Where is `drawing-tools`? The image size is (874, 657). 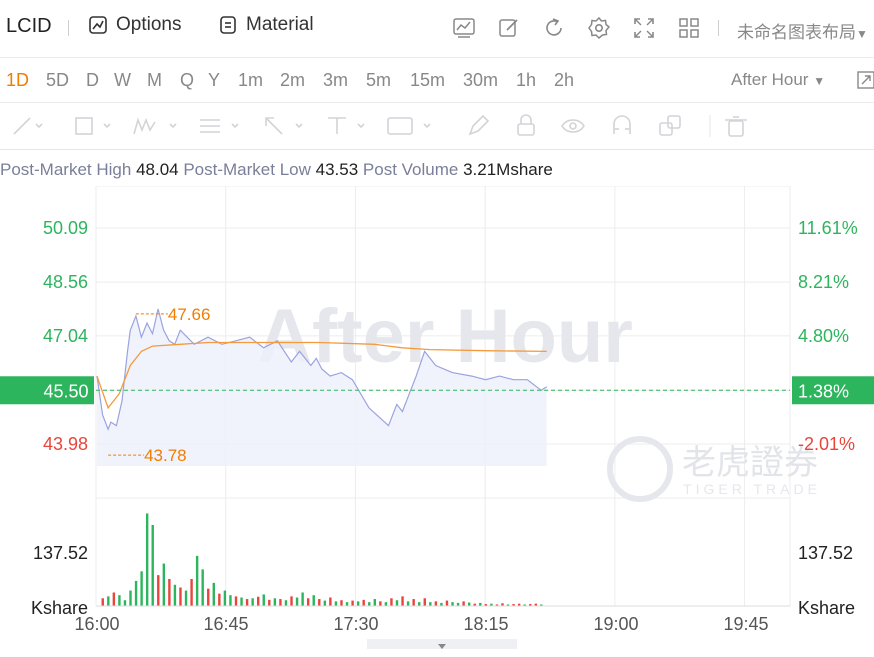
drawing-tools is located at coordinates (380, 125).